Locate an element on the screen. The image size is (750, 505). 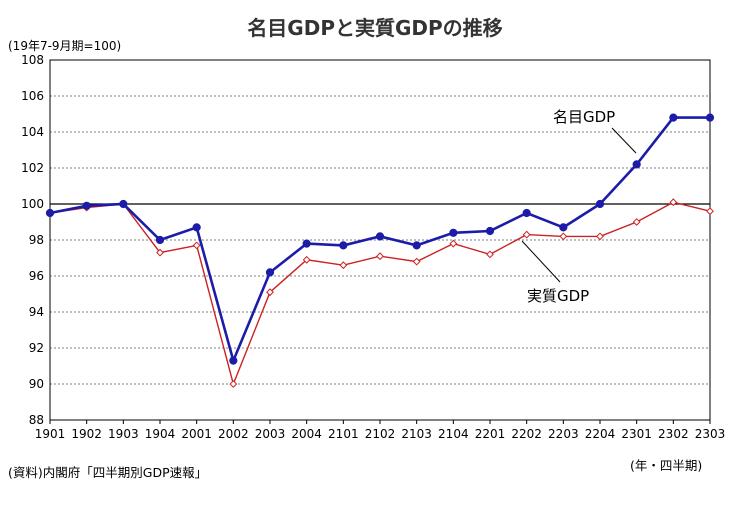
x-tick-label: 1904 is located at coordinates (160, 434).